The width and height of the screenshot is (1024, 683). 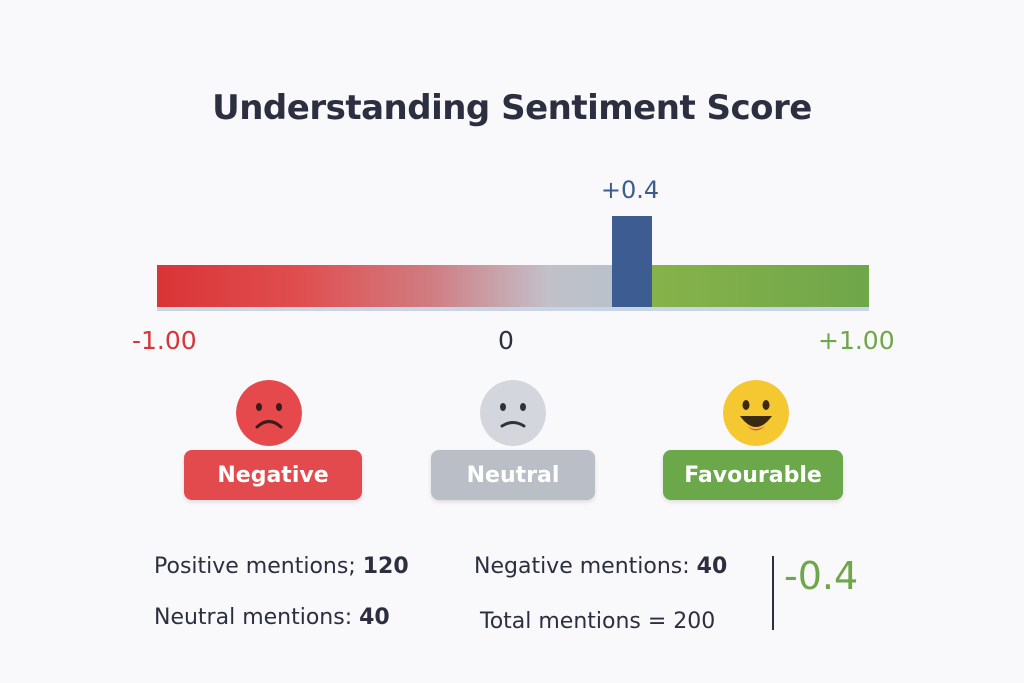 What do you see at coordinates (630, 190) in the screenshot?
I see `marker-value-label: +0.4` at bounding box center [630, 190].